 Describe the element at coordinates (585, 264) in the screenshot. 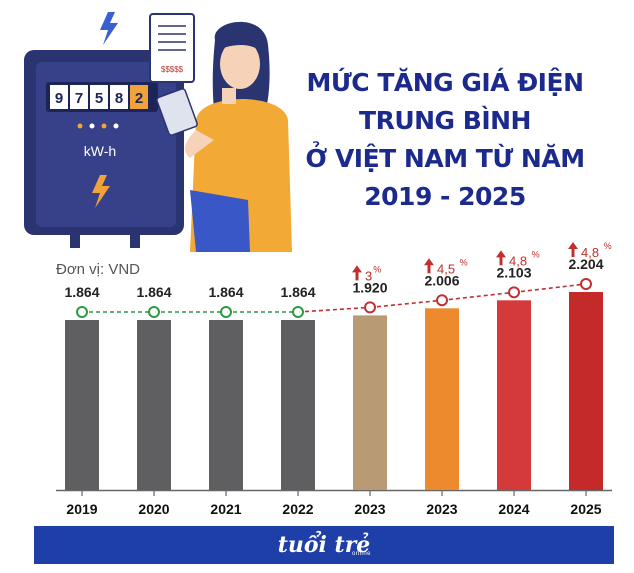

I see `data-label: 2.204` at that location.